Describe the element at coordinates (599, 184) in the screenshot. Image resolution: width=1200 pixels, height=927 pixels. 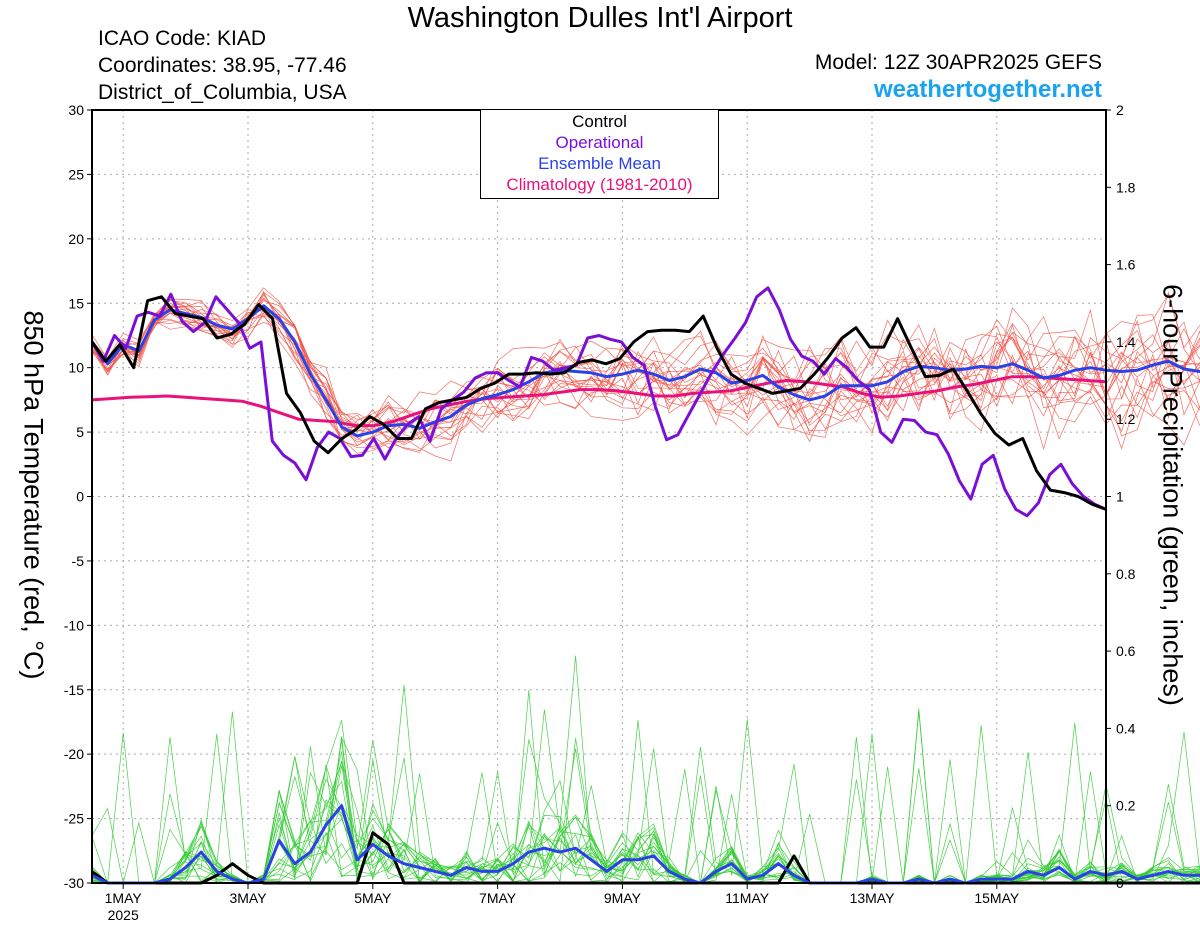
I see `legend-climatology: Climatology (1981-2010)` at that location.